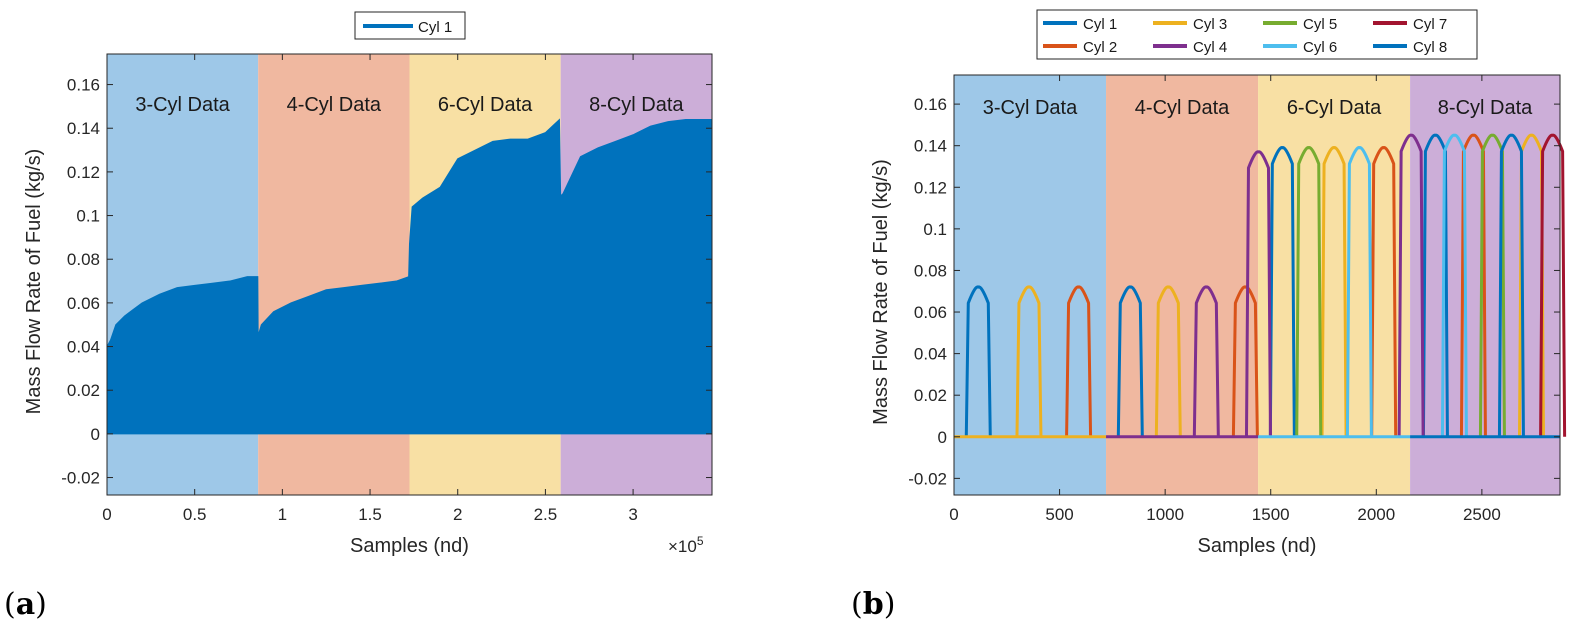  I want to click on x-axis-label-b: Samples (nd), so click(1257, 546).